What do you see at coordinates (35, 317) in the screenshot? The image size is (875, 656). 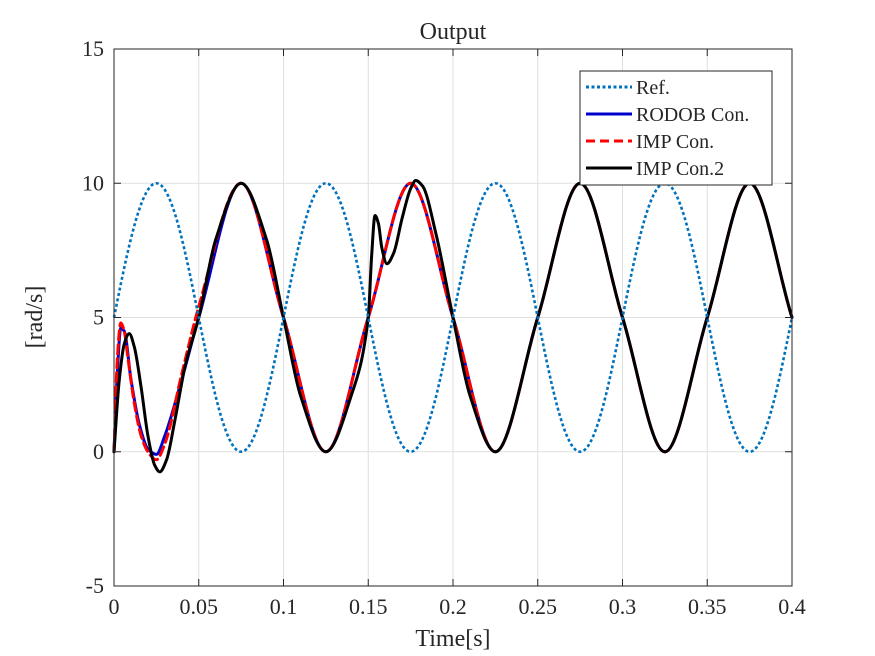 I see `y-axis-label: [rad/s]` at bounding box center [35, 317].